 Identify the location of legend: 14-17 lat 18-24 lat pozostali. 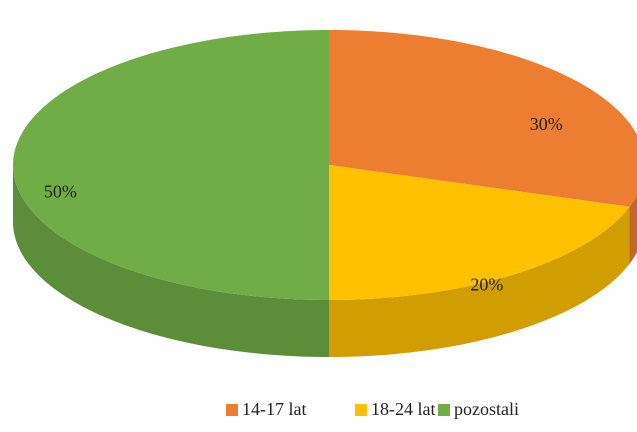
(372, 409).